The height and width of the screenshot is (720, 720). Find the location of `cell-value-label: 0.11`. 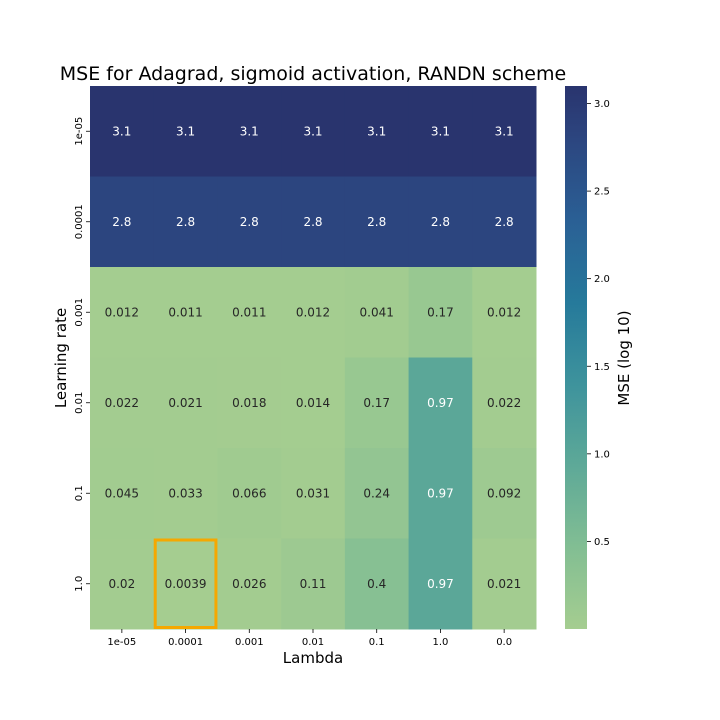

cell-value-label: 0.11 is located at coordinates (313, 584).